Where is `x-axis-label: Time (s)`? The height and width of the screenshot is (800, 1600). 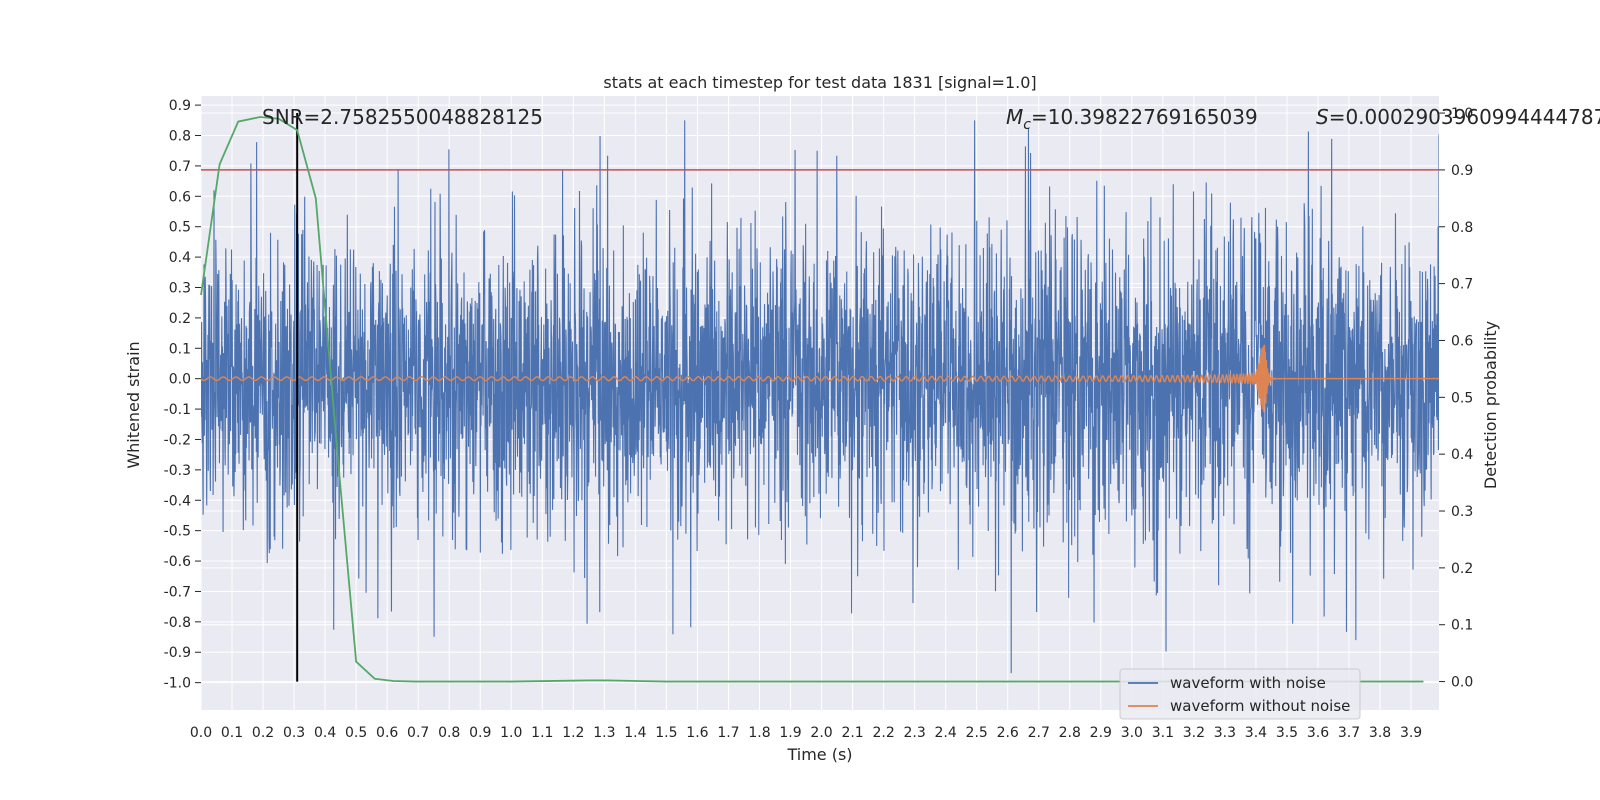
x-axis-label: Time (s) is located at coordinates (819, 754).